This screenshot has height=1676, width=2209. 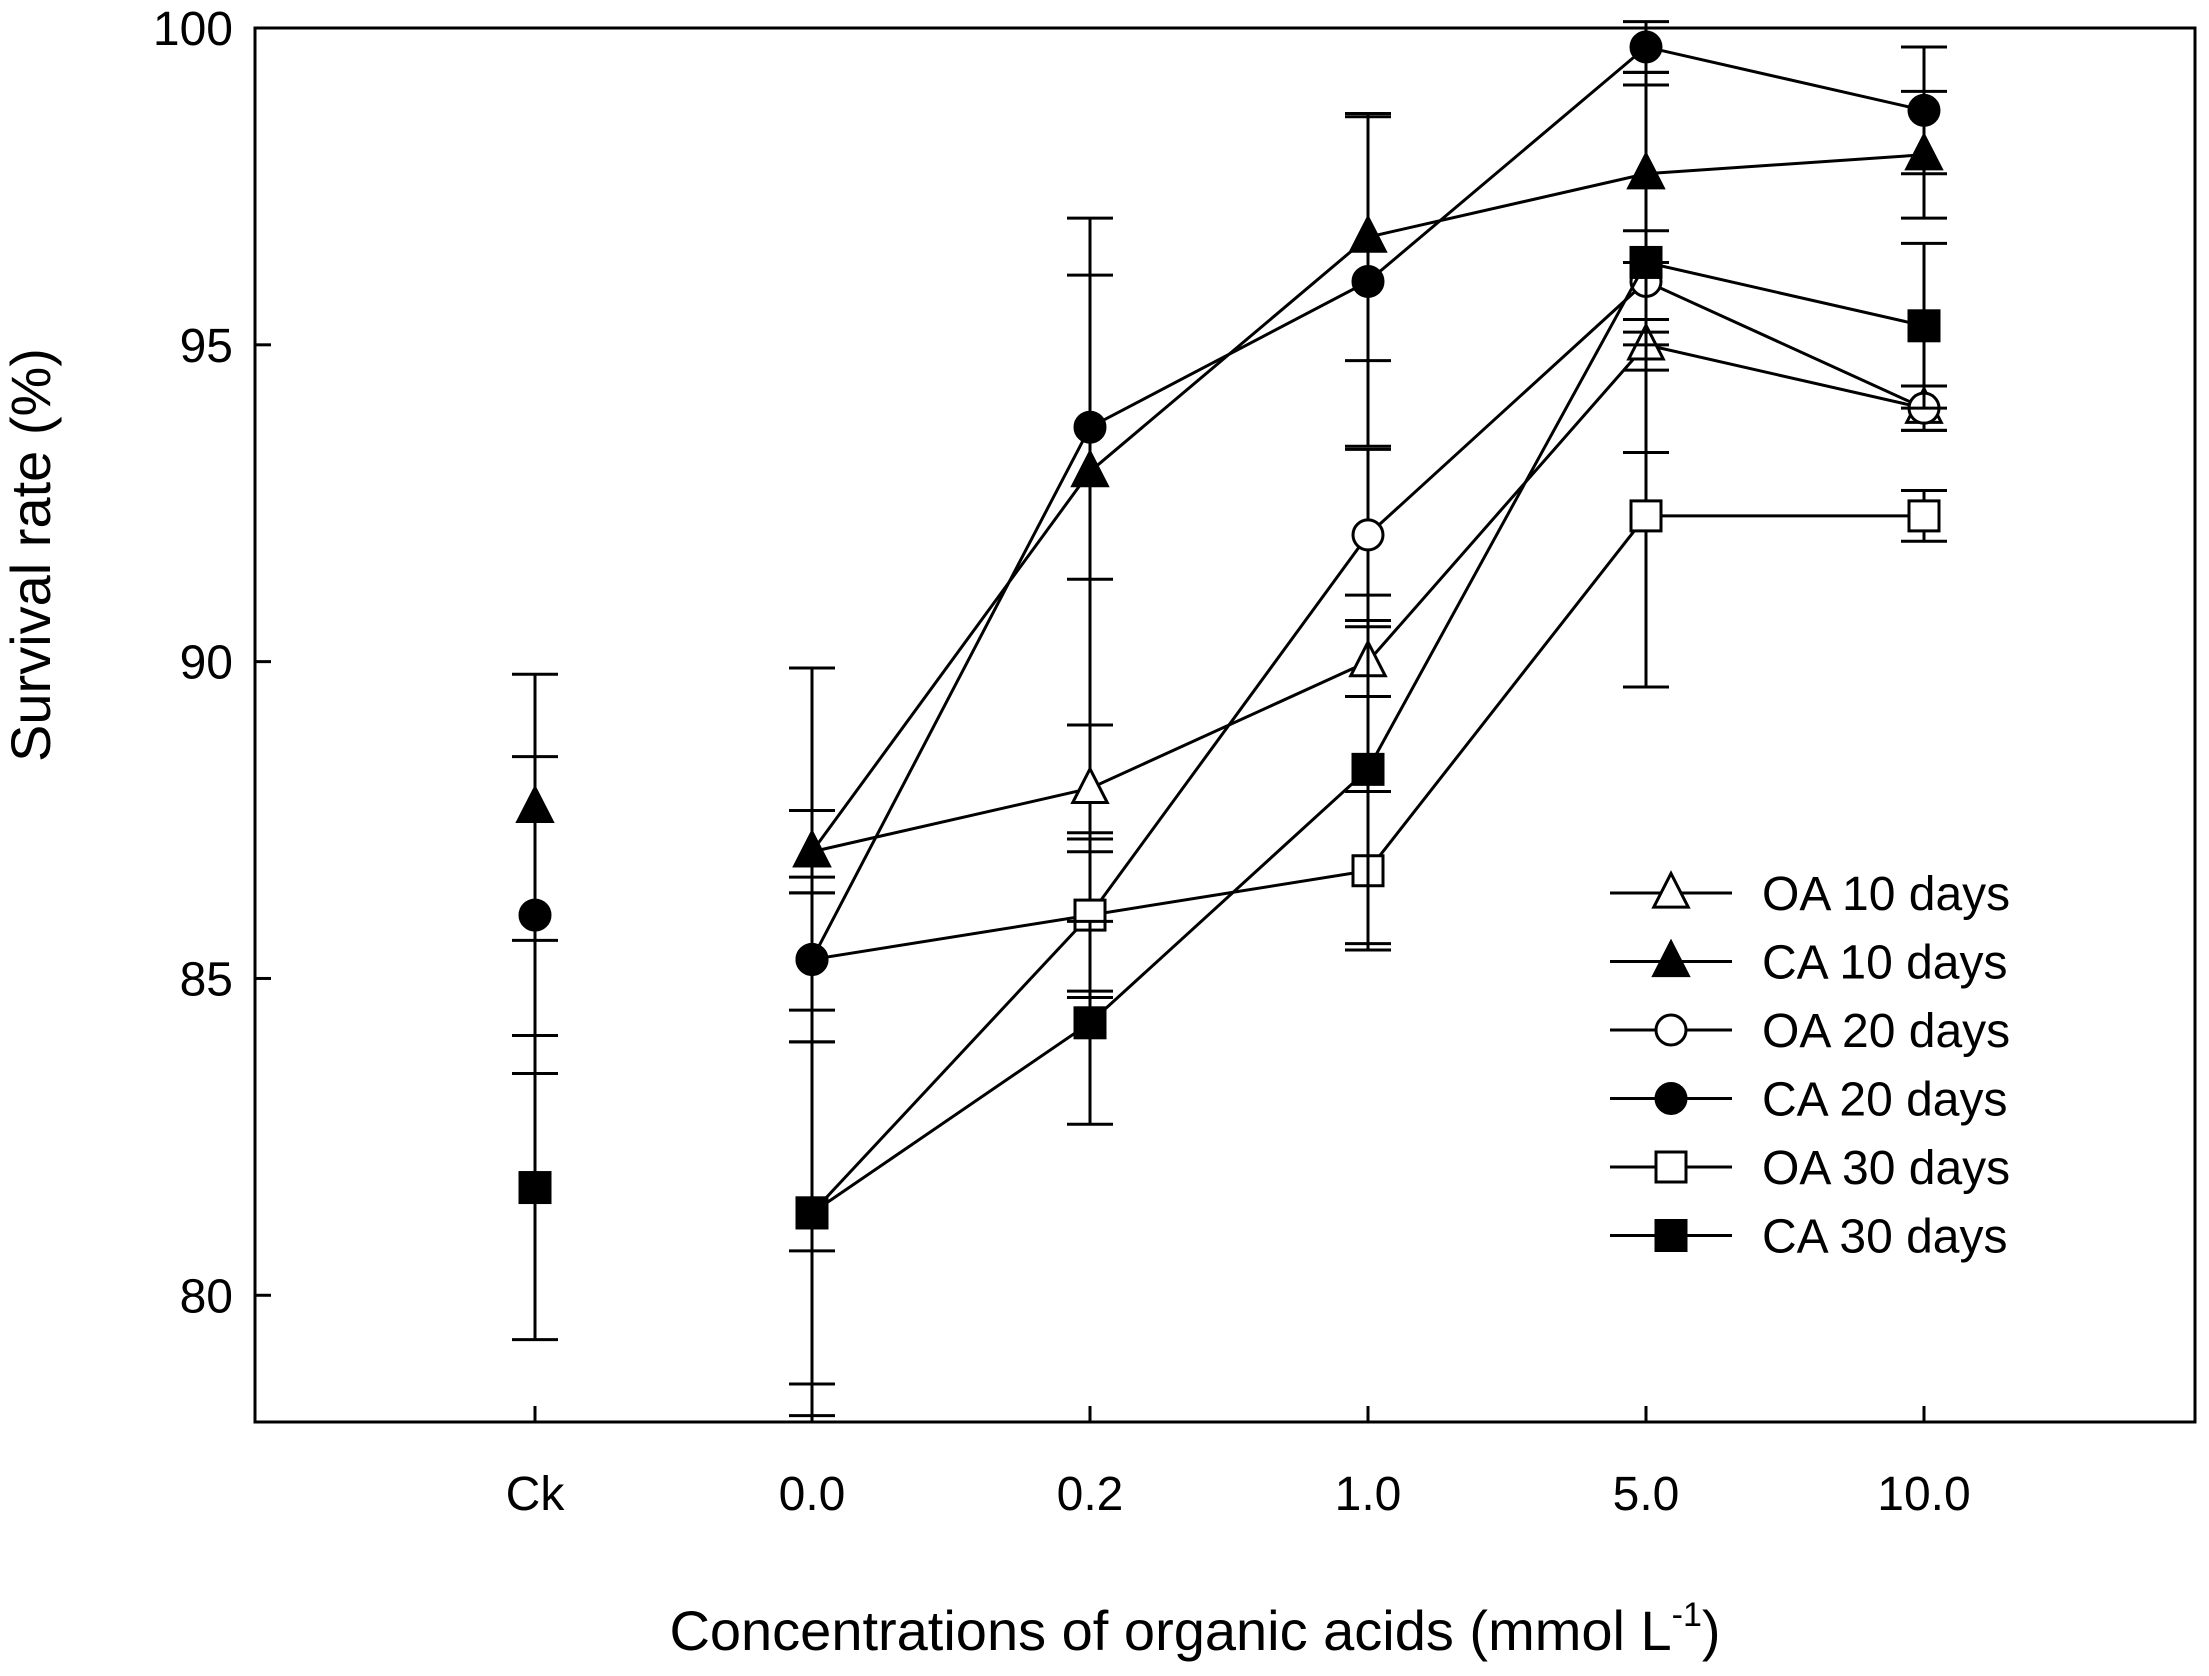 I want to click on legend-marker-oa-30-days, so click(x=1671, y=1167).